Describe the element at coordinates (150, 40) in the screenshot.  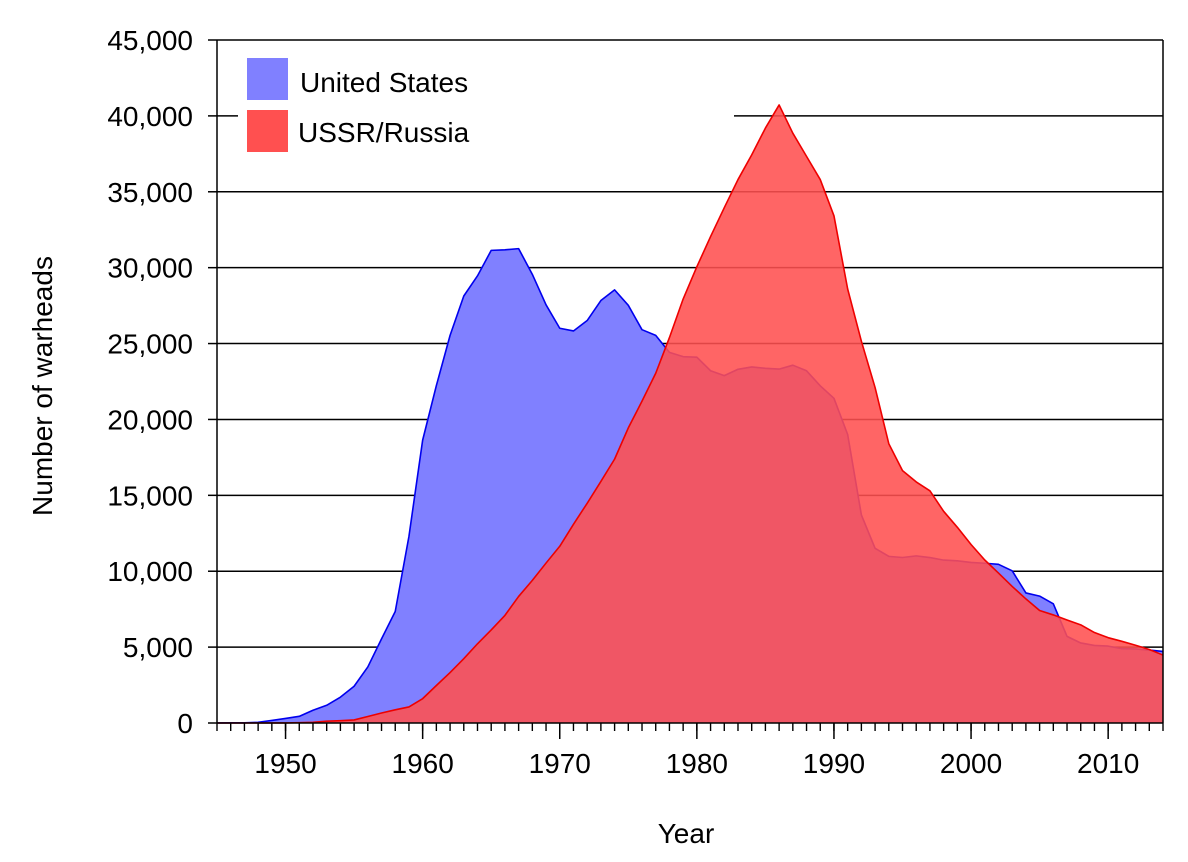
I see `y-tick-label-9: 45,000` at that location.